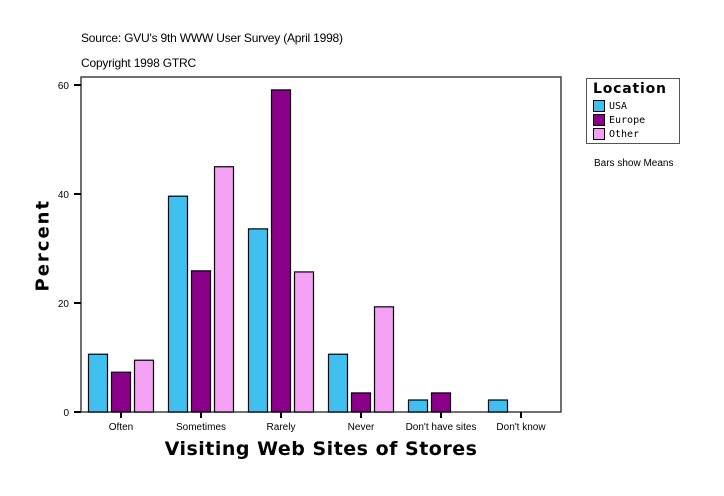 Image resolution: width=724 pixels, height=496 pixels. I want to click on x-tick-label: Don't have sites, so click(441, 427).